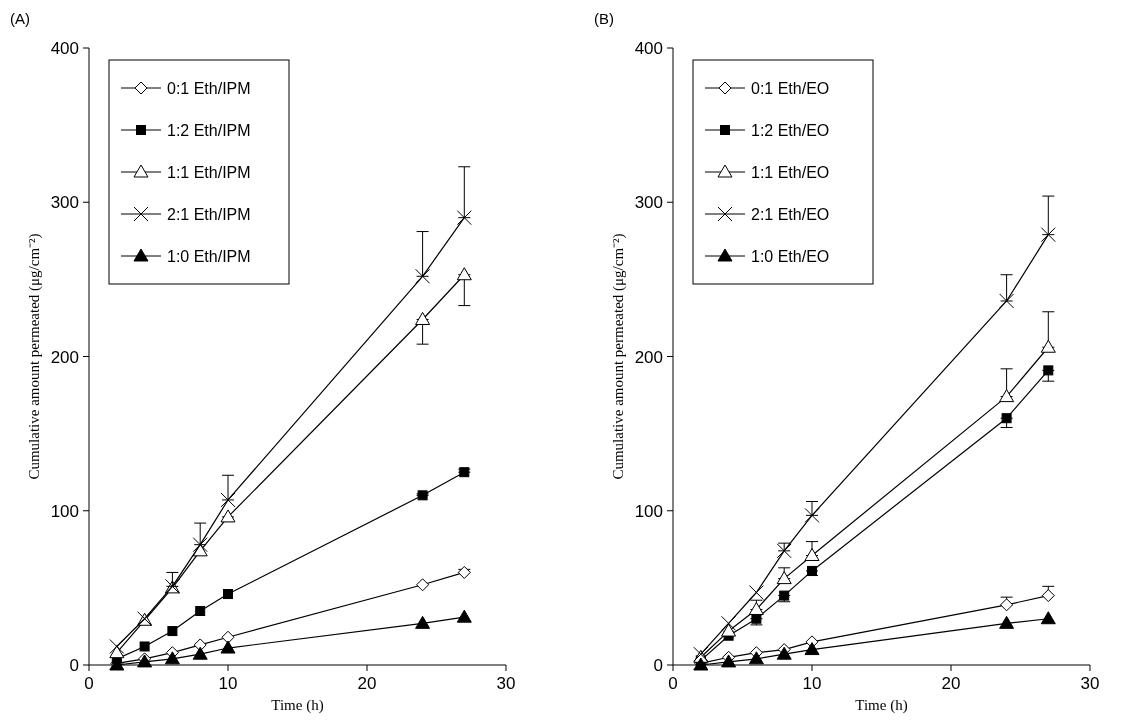 The image size is (1134, 722). What do you see at coordinates (209, 88) in the screenshot?
I see `legend-label: 0:1 Eth/IPM` at bounding box center [209, 88].